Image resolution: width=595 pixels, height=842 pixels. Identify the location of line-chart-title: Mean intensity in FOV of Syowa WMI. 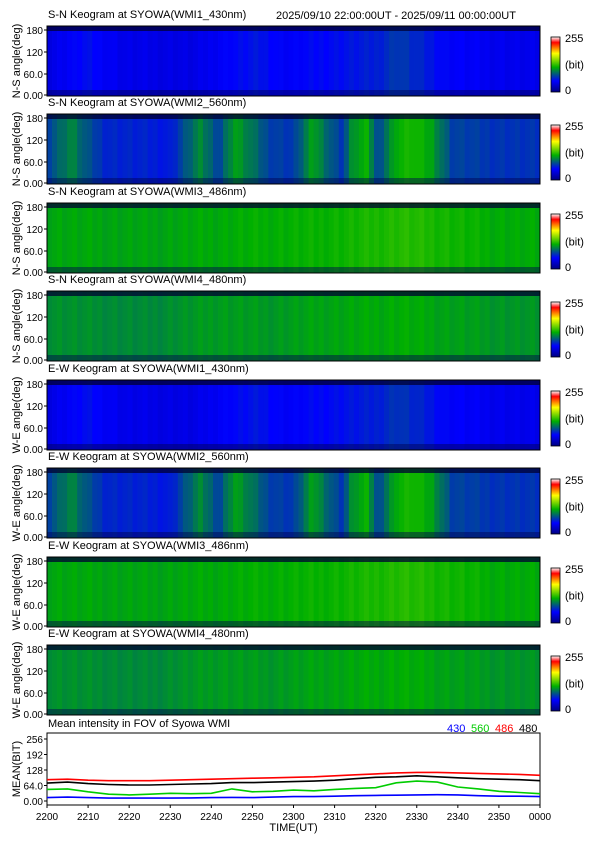
(139, 724).